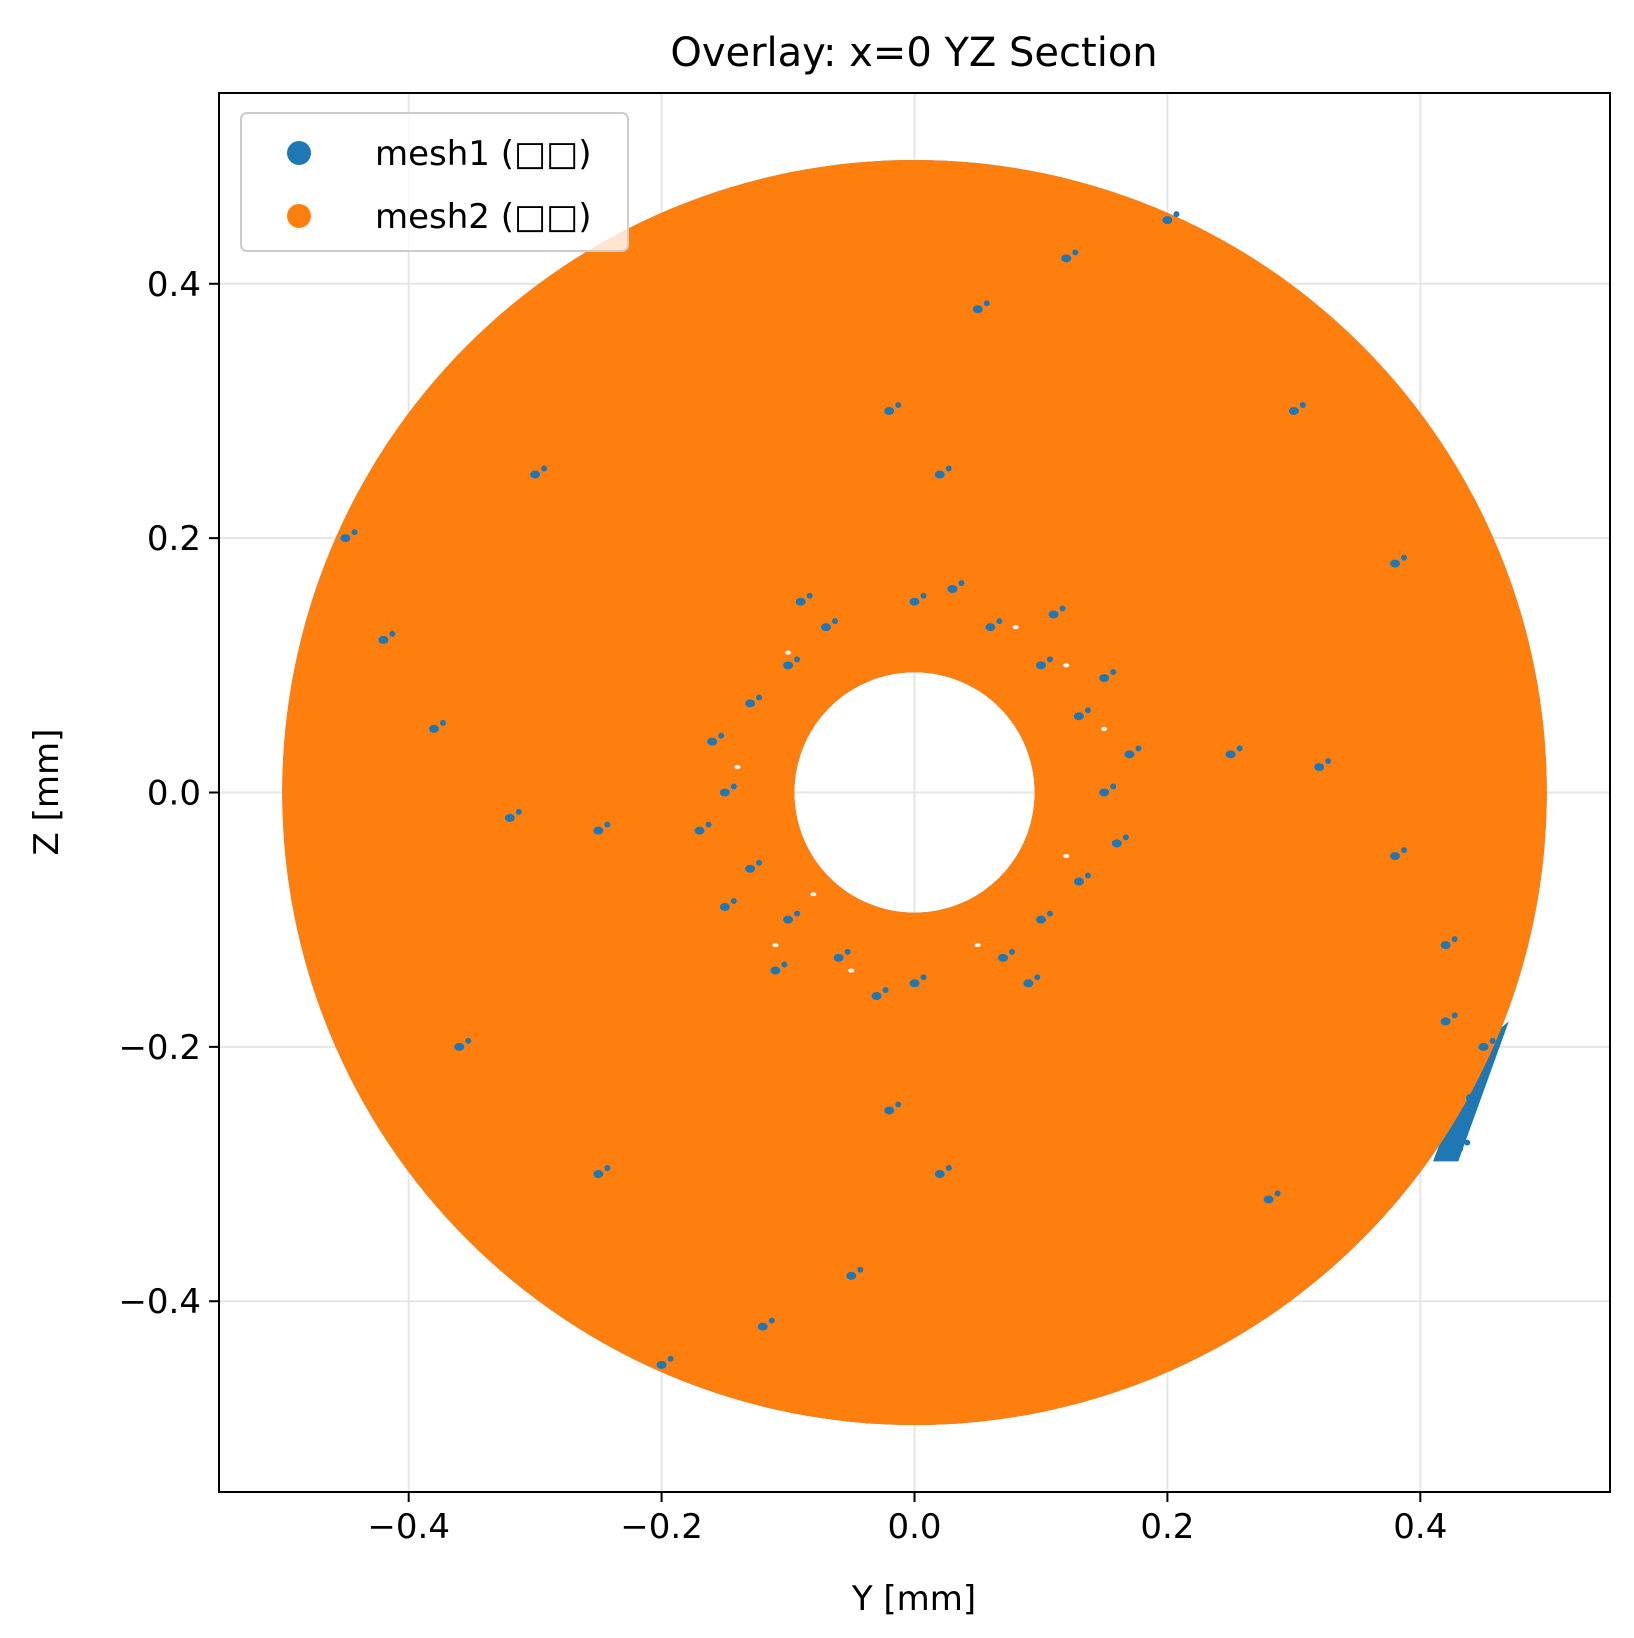 The height and width of the screenshot is (1638, 1634). I want to click on mesh1-patch-2-b, so click(898, 404).